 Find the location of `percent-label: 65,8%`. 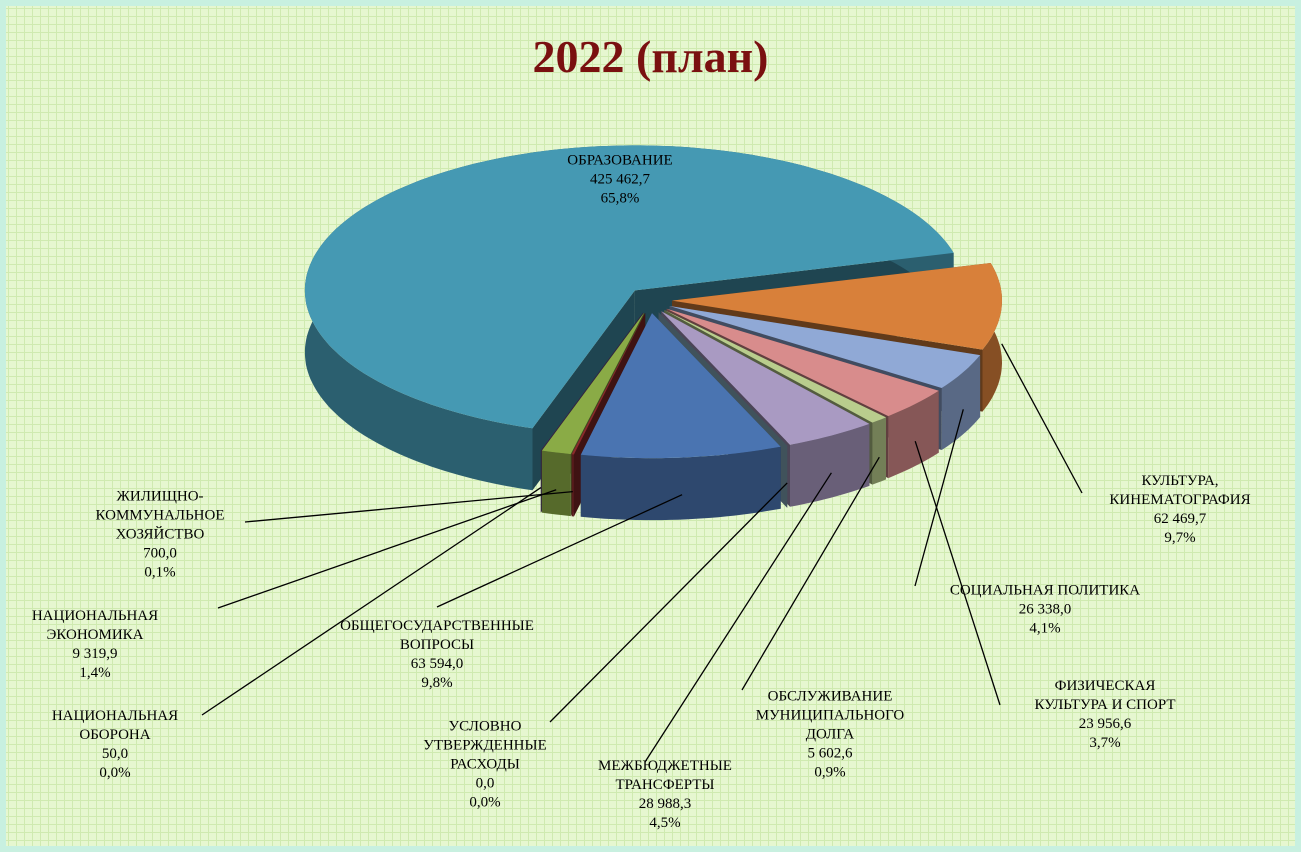

percent-label: 65,8% is located at coordinates (620, 198).